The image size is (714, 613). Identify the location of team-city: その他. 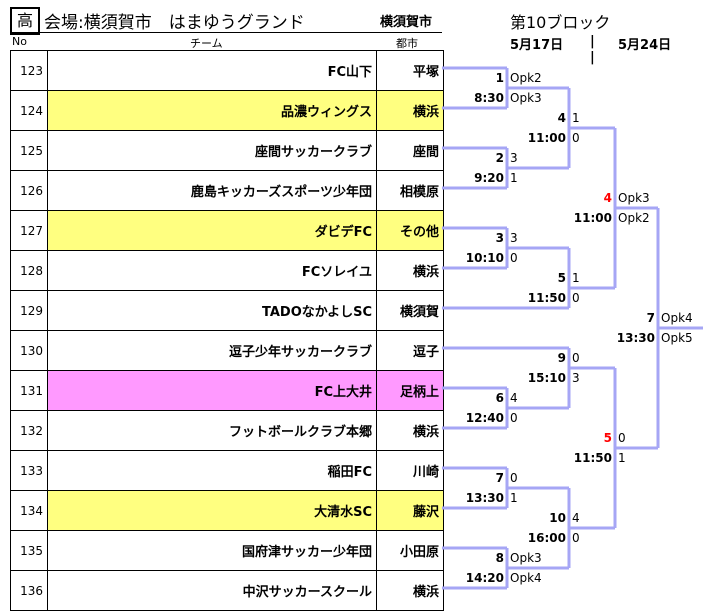
(410, 230).